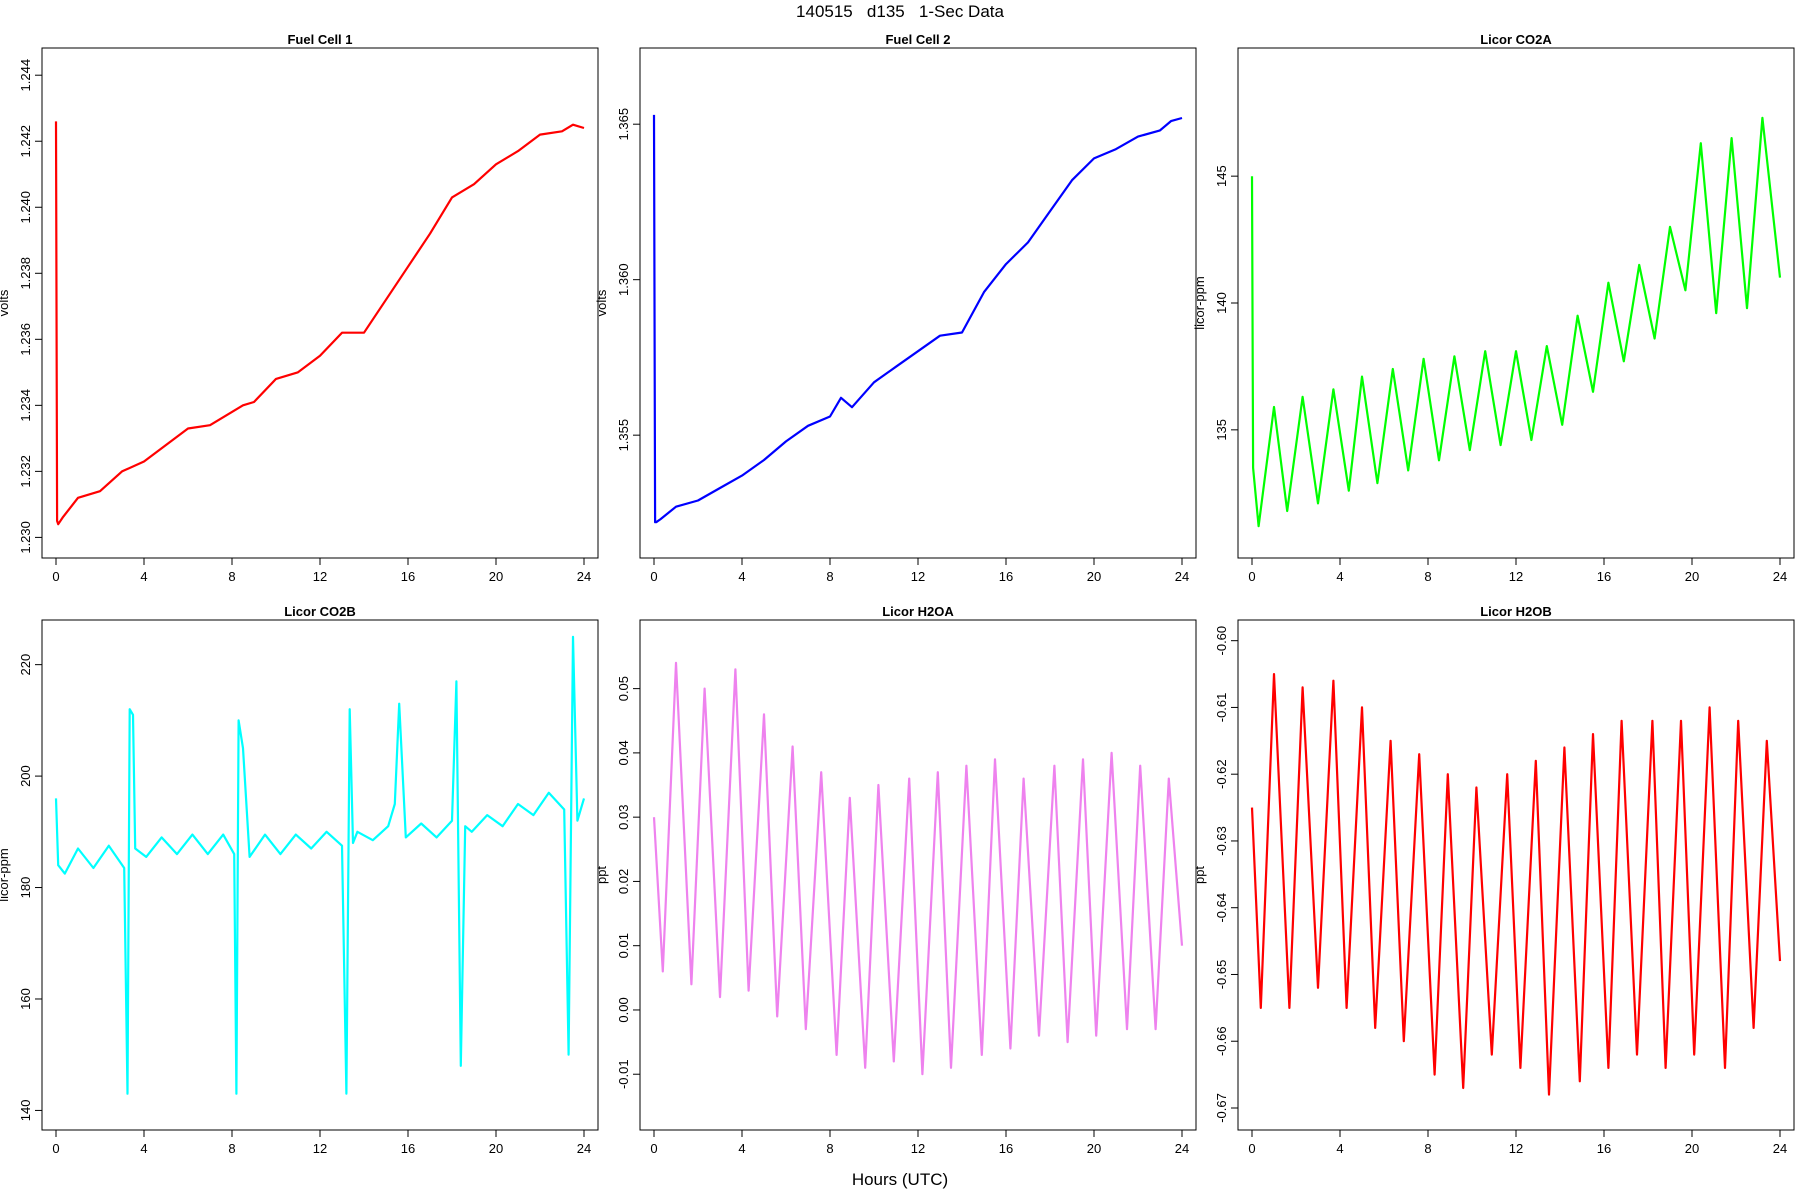  What do you see at coordinates (623, 279) in the screenshot?
I see `y-tick-label: 1.360` at bounding box center [623, 279].